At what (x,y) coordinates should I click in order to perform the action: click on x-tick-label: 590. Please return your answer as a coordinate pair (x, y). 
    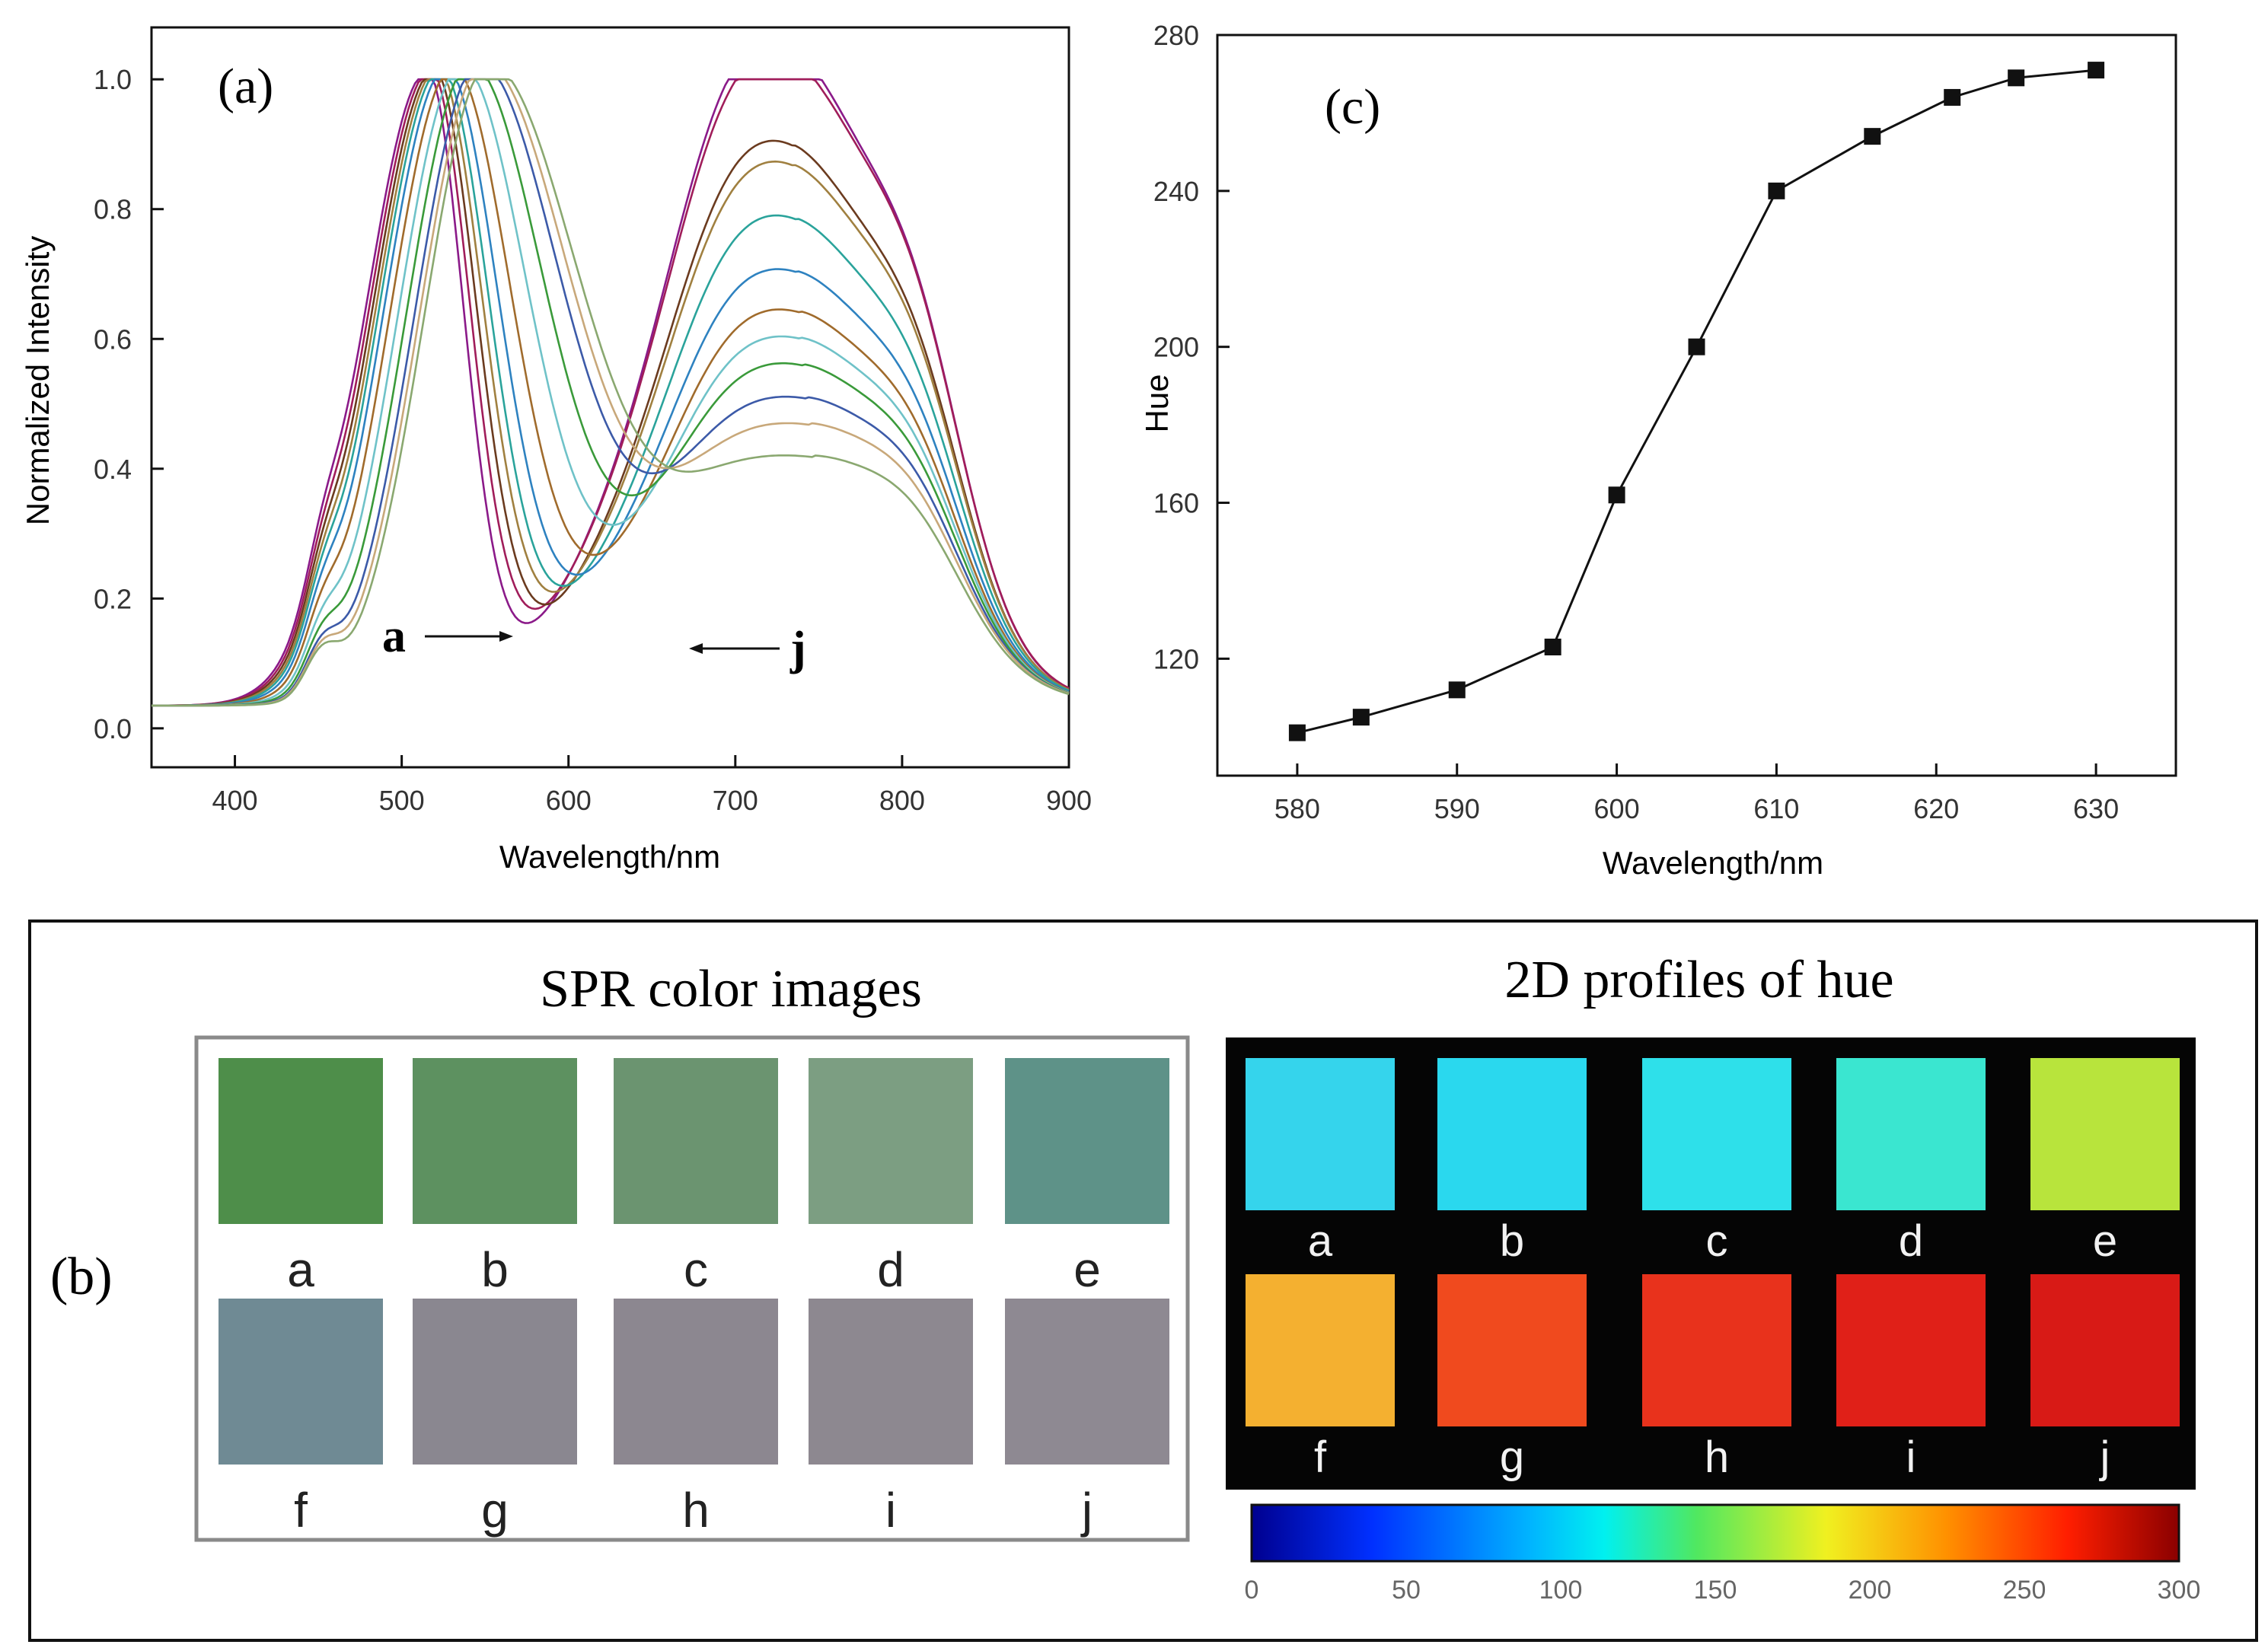
    Looking at the image, I should click on (1457, 808).